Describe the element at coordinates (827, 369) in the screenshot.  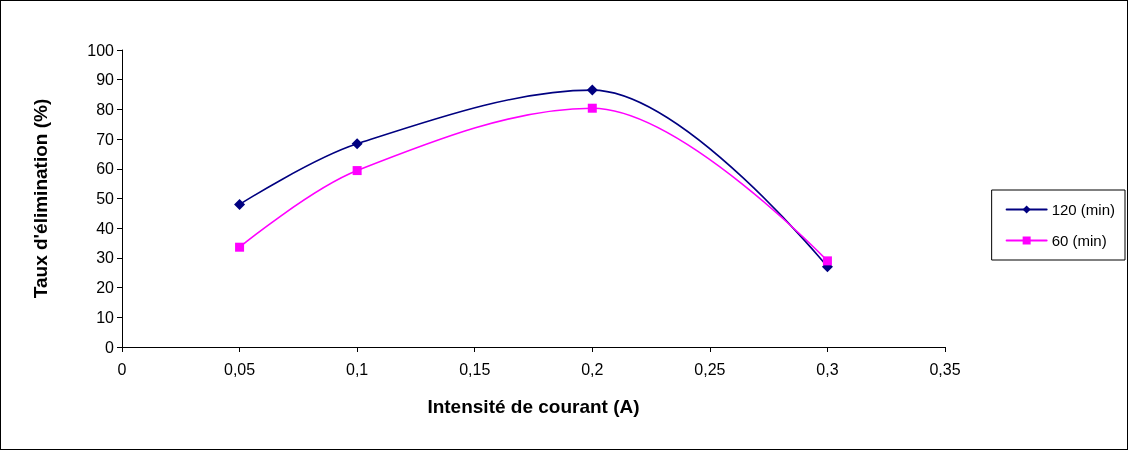
I see `x-tick-label: 0,3` at that location.